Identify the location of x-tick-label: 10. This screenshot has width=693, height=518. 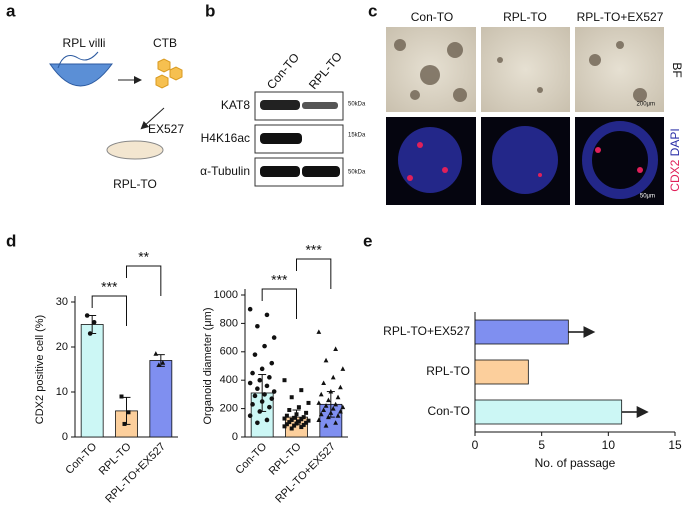
(609, 445).